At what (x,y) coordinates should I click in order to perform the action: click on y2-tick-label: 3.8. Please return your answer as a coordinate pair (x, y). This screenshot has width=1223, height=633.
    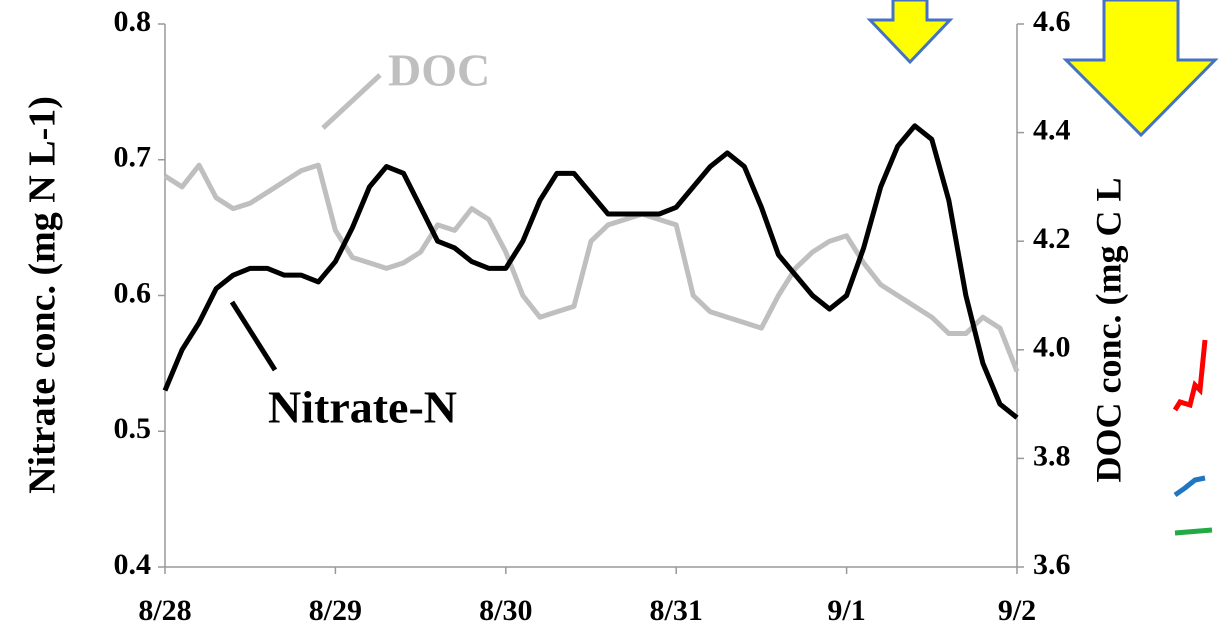
    Looking at the image, I should click on (1052, 455).